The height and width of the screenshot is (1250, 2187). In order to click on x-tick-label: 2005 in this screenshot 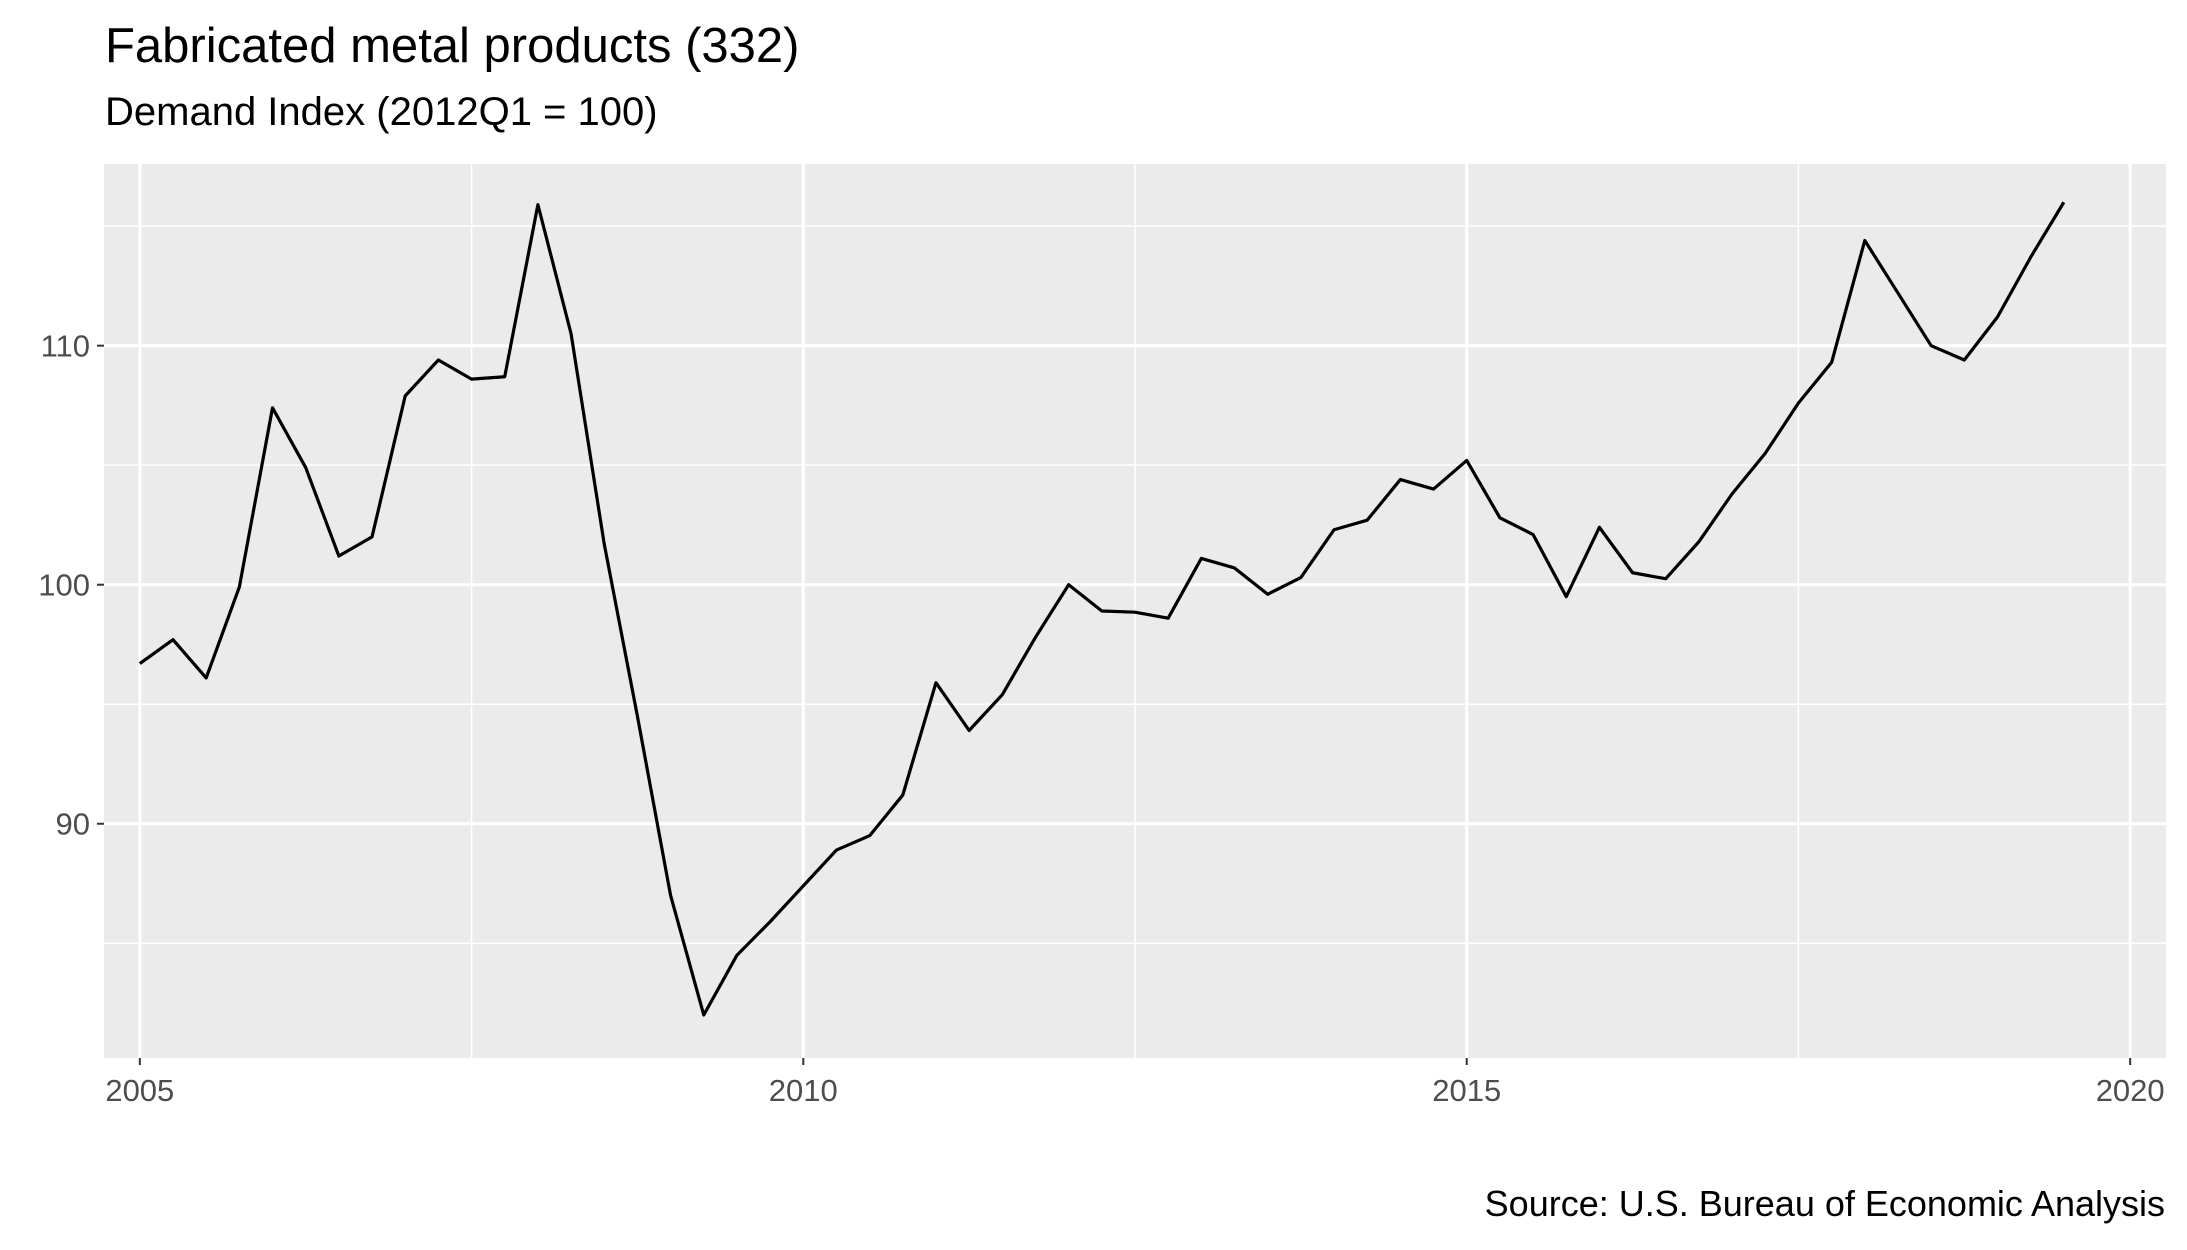, I will do `click(139, 1090)`.